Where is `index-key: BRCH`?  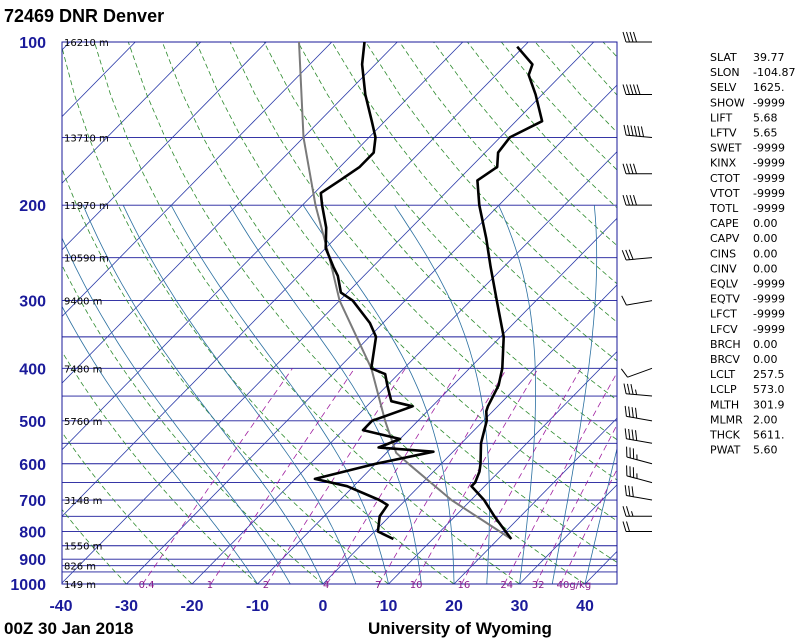
index-key: BRCH is located at coordinates (725, 344).